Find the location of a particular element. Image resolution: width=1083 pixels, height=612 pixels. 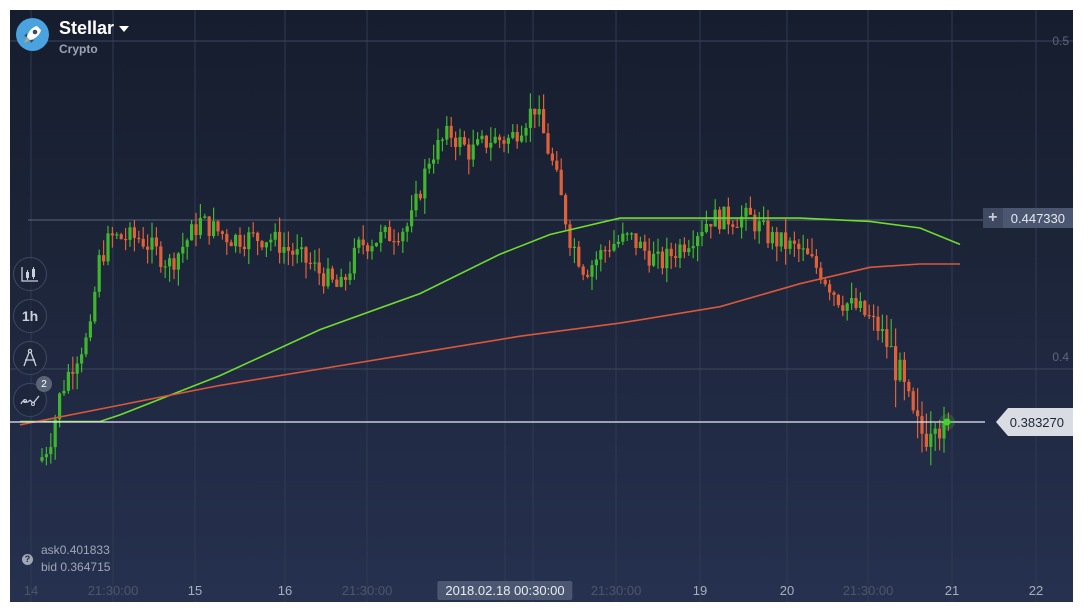

quote-panel: ? ask0.401833 bid 0.364715 is located at coordinates (66, 559).